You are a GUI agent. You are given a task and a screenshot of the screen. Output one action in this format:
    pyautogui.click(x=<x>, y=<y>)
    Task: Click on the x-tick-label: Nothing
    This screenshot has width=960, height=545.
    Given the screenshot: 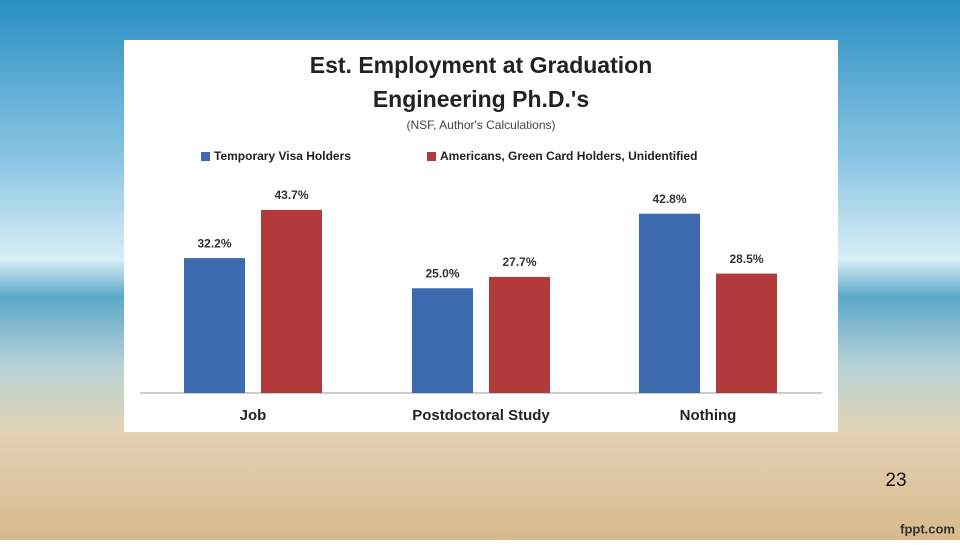 What is the action you would take?
    pyautogui.click(x=708, y=415)
    